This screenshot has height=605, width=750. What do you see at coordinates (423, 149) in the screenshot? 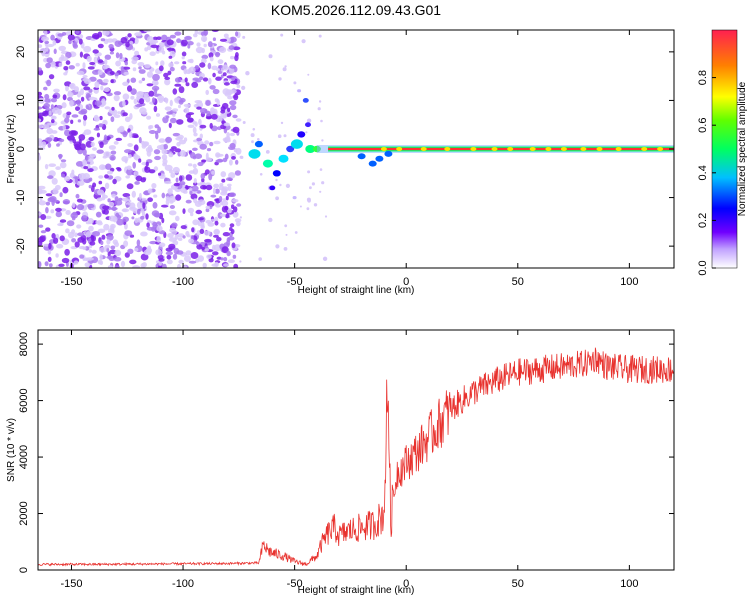
I see `carrier-knot` at bounding box center [423, 149].